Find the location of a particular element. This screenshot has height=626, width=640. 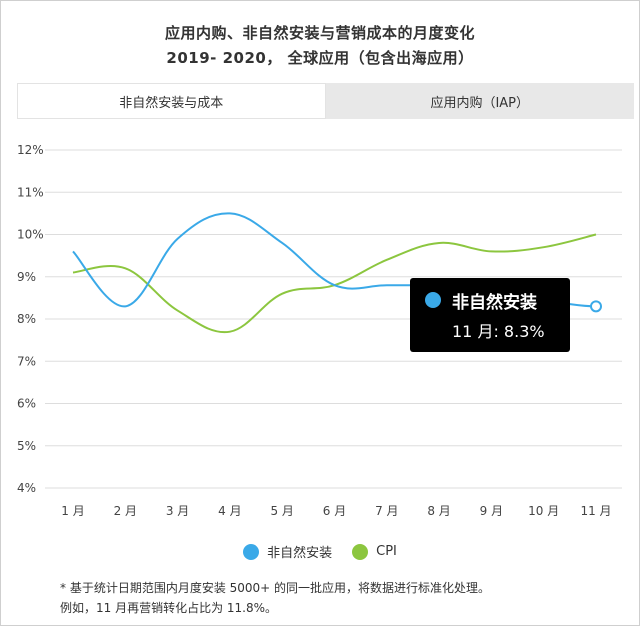

legend-label-cpi: CPI is located at coordinates (386, 551).